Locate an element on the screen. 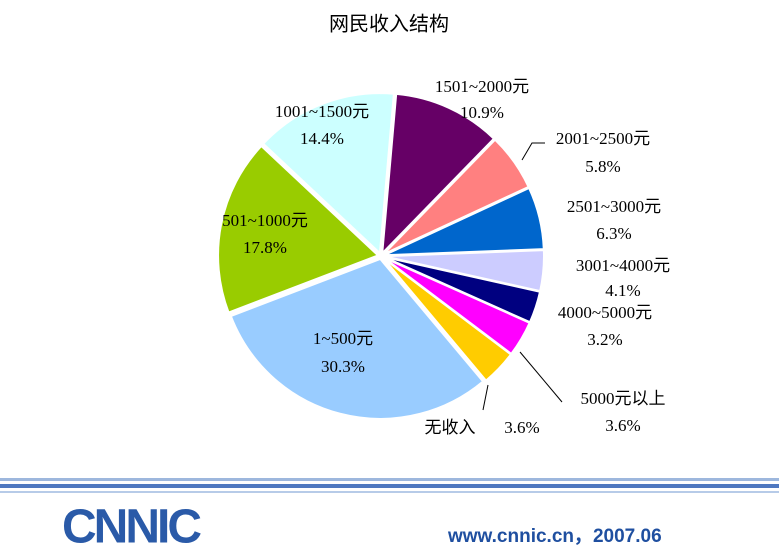  footer-lines is located at coordinates (389, 485).